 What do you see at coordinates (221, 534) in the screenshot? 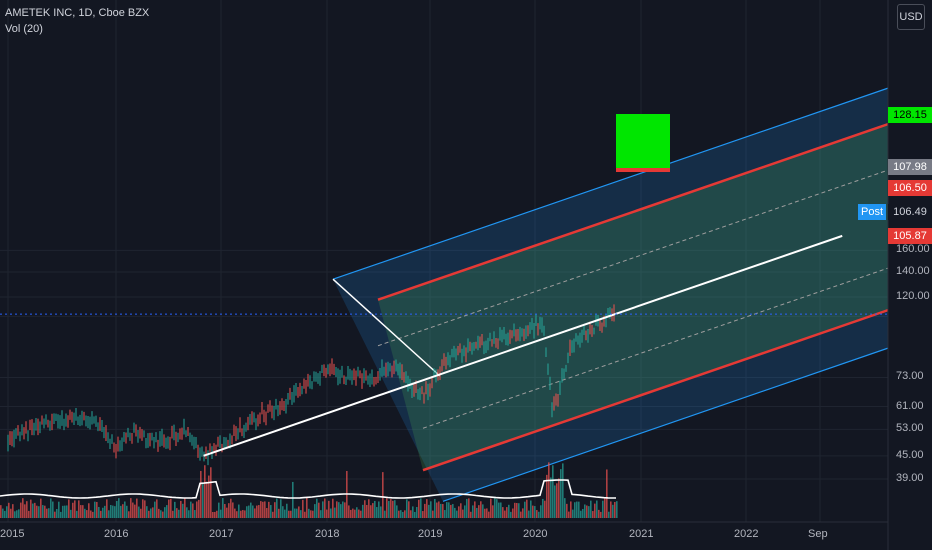
I see `x-tick-label: 2017` at bounding box center [221, 534].